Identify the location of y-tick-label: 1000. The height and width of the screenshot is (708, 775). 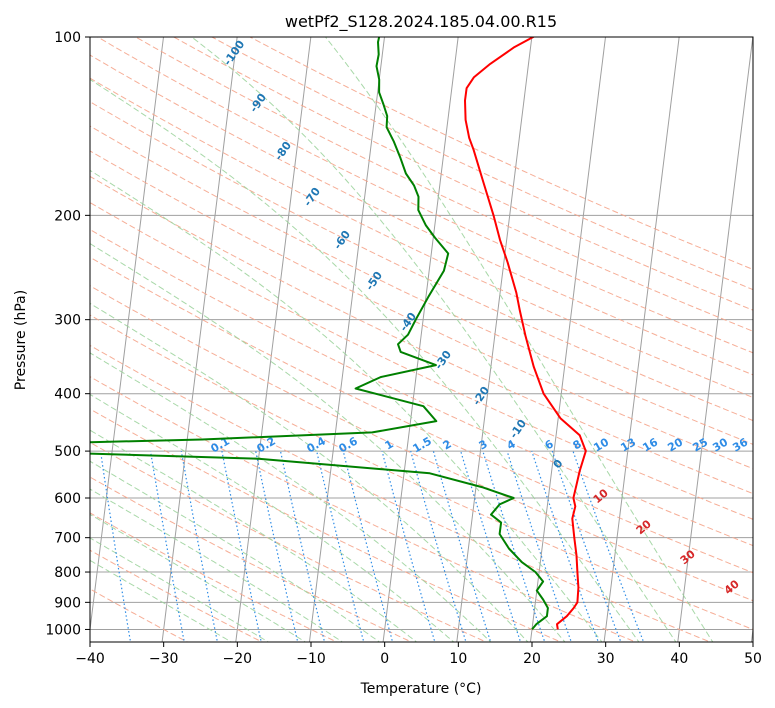
(63, 630).